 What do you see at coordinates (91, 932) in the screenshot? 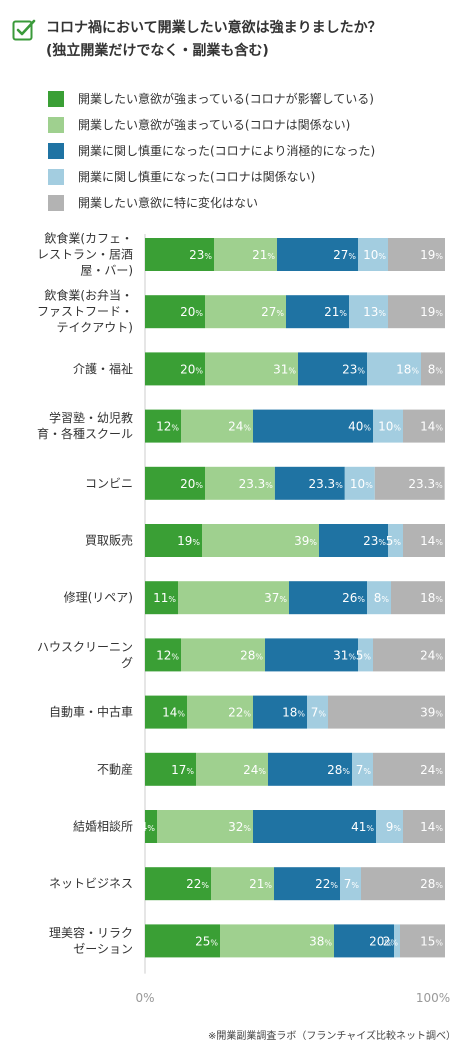
I see `category-label-line: 理美容・リラク` at bounding box center [91, 932].